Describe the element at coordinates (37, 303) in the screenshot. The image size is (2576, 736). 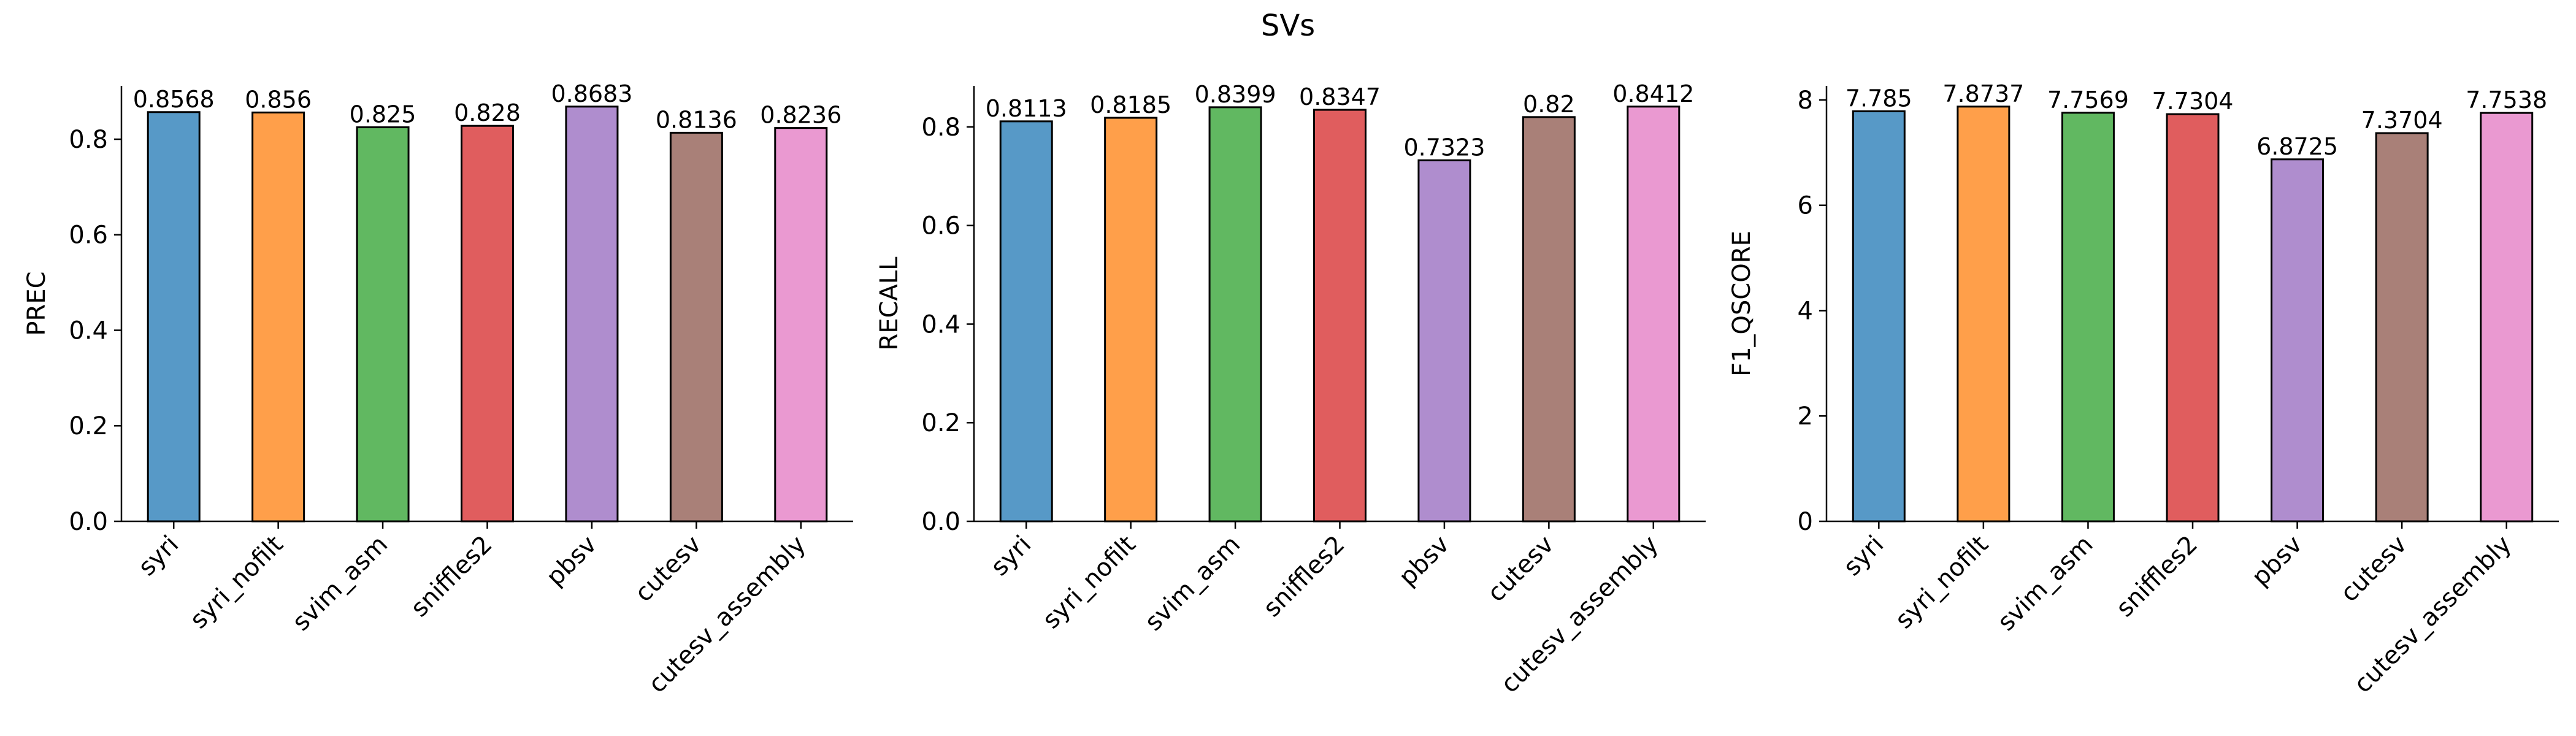
I see `y-axis-label: PREC` at that location.